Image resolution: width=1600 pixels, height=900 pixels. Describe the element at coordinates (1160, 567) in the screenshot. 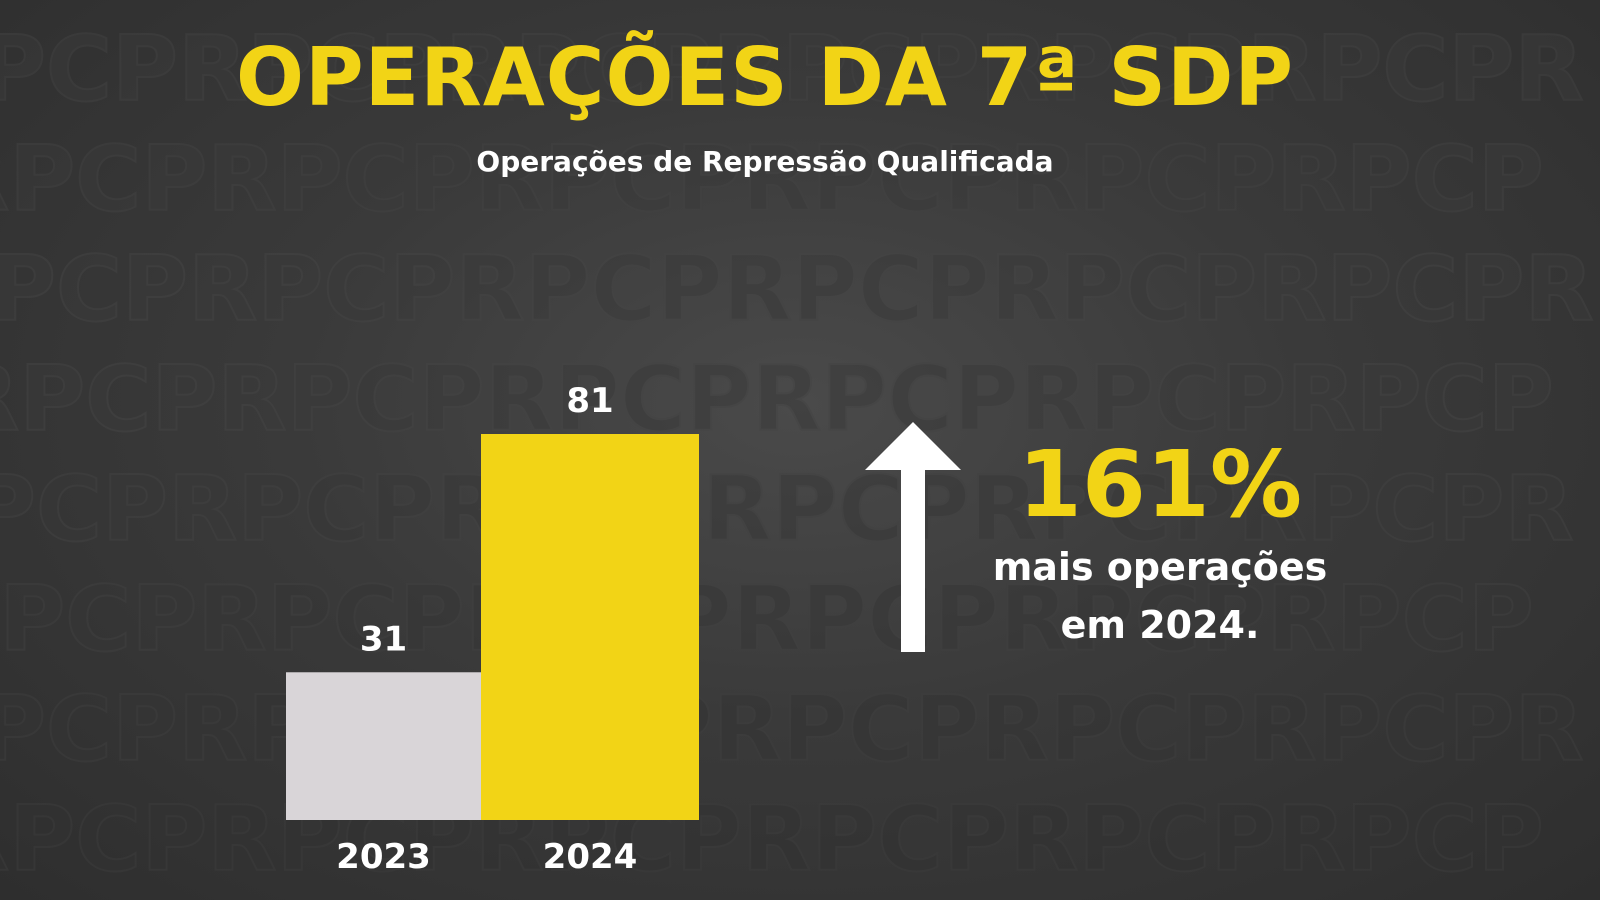

I see `increase-description-line1: mais operações` at that location.